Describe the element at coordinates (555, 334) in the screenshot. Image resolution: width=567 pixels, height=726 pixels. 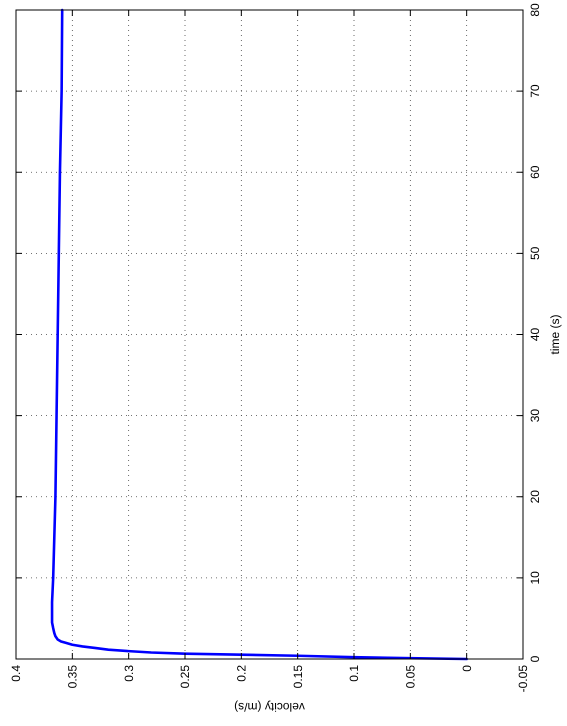
I see `y-axis-title: time (s)` at that location.